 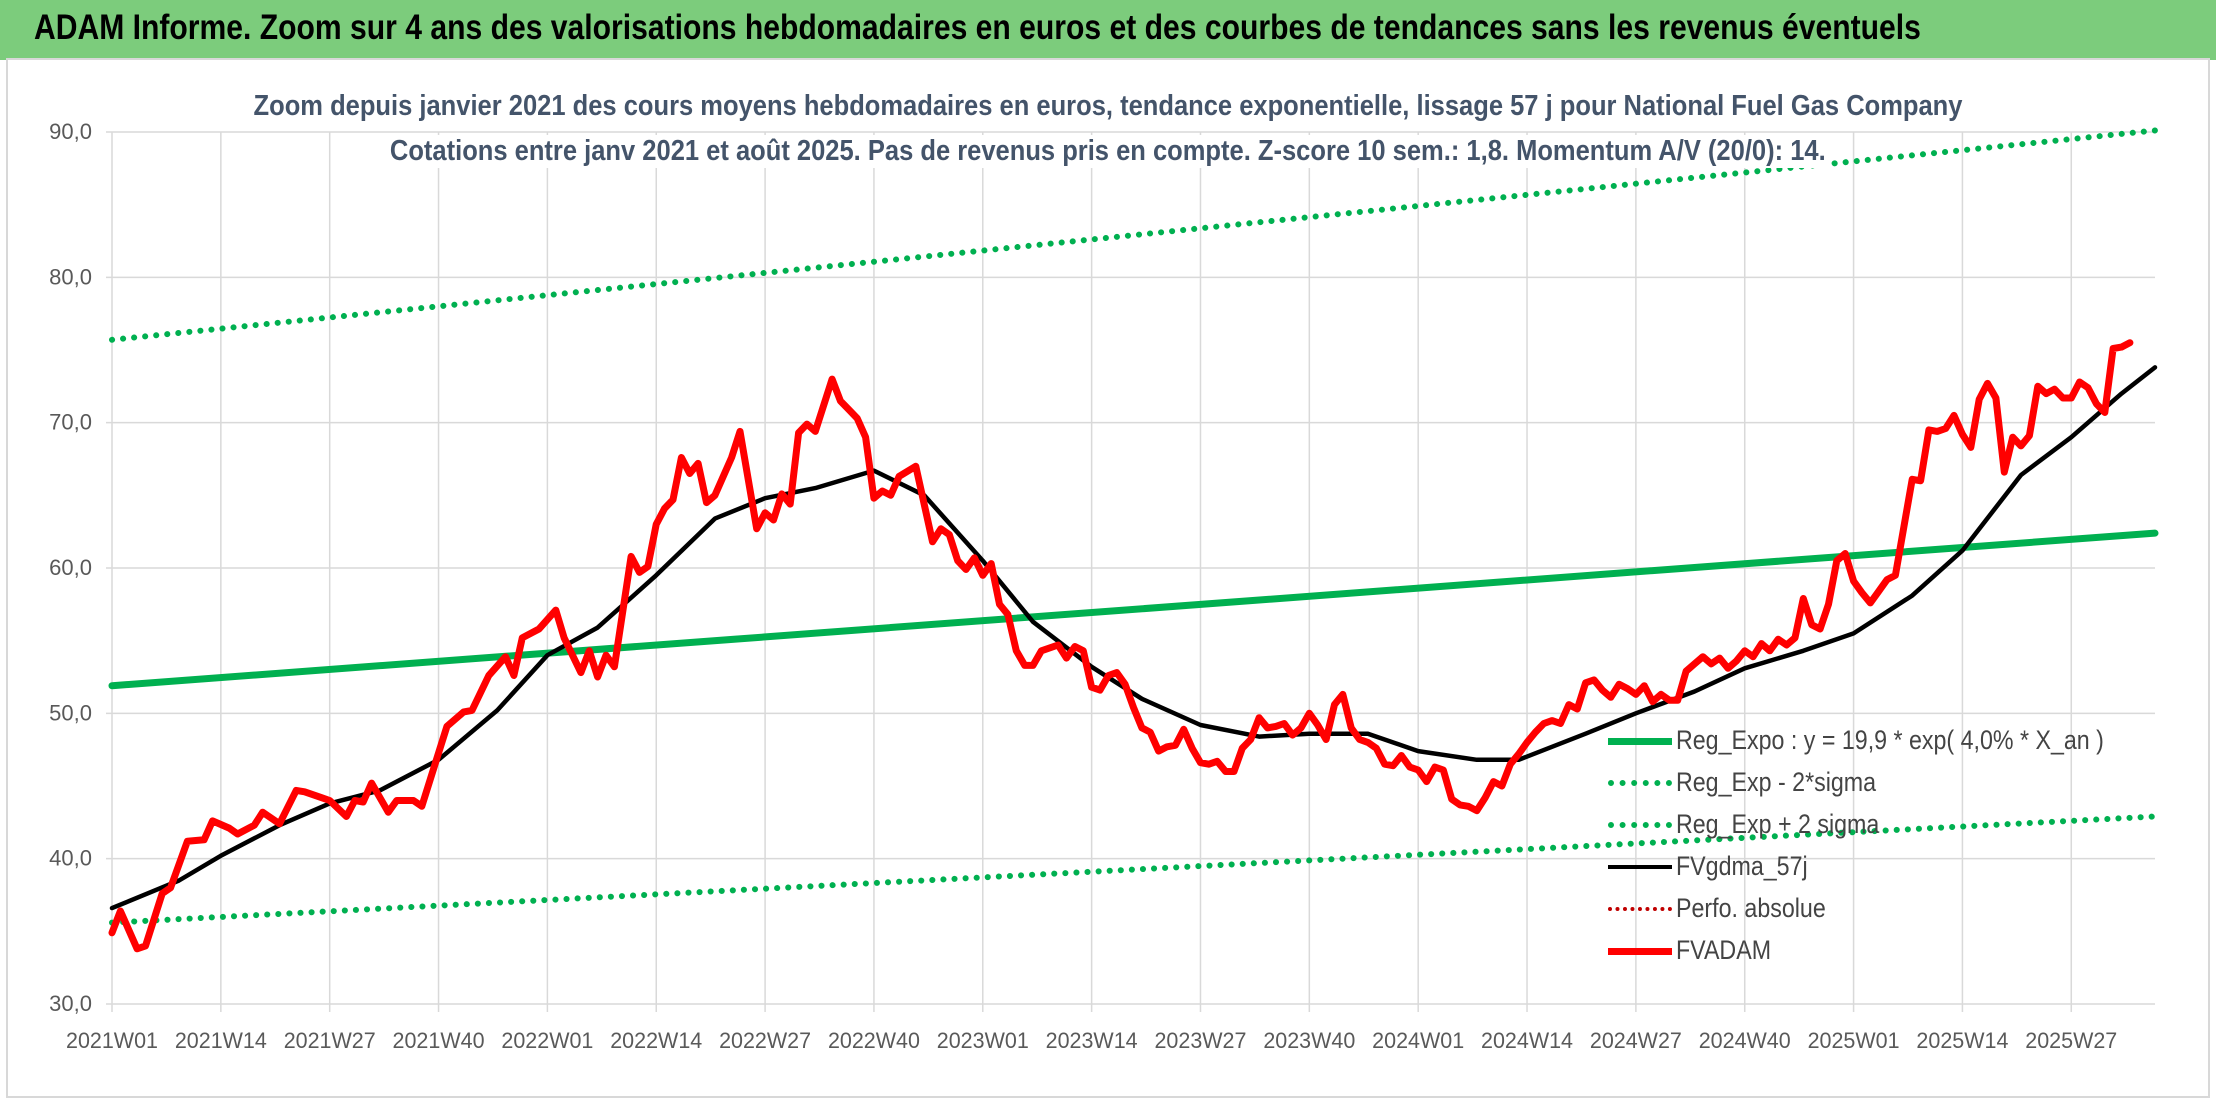 I want to click on legend-label: Reg_Exp - 2*sigma, so click(x=1776, y=782).